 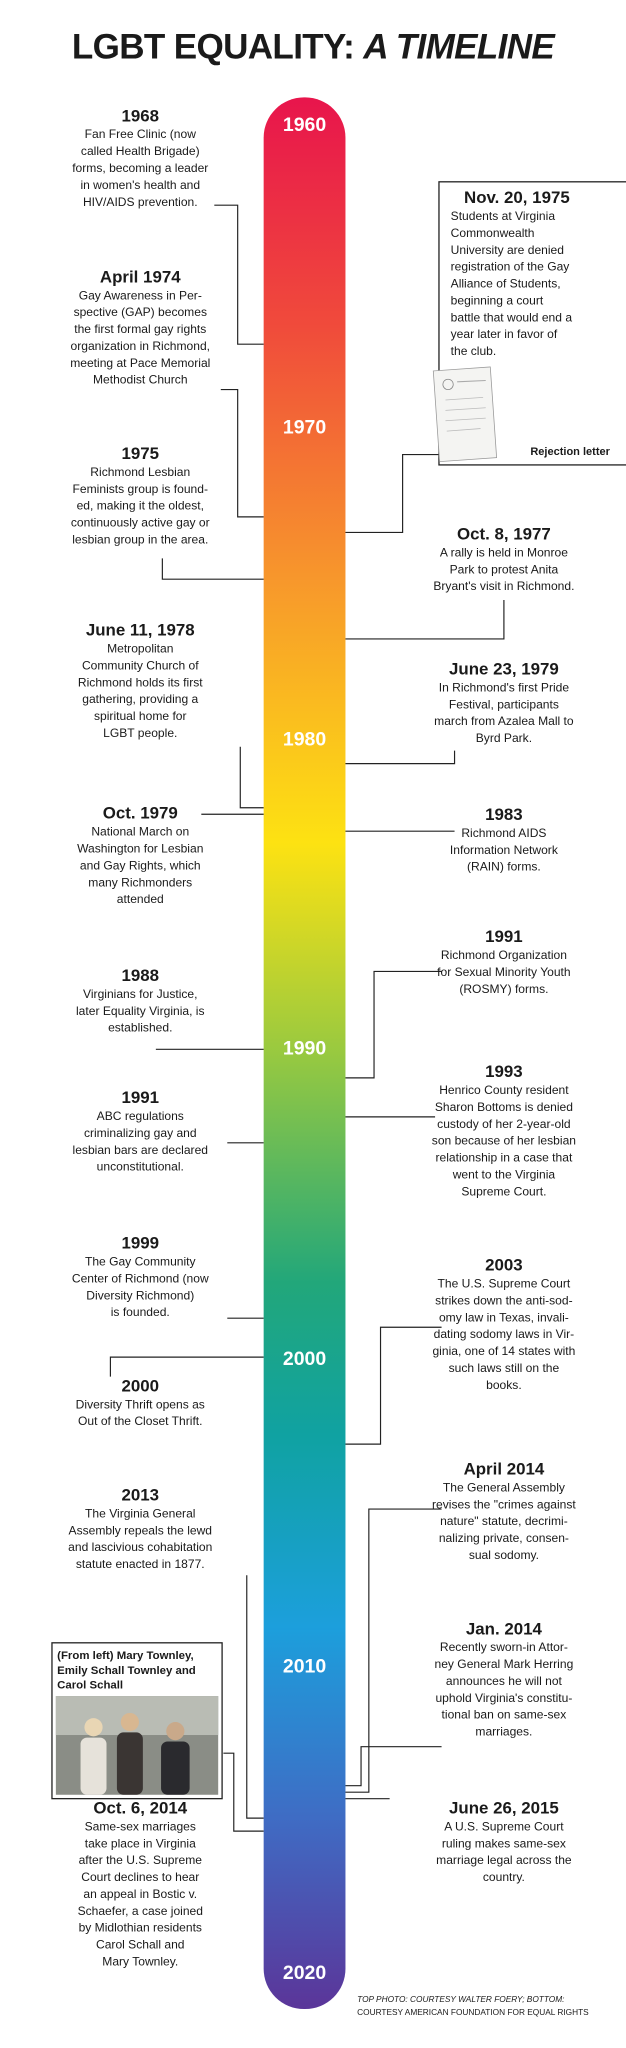 What do you see at coordinates (504, 704) in the screenshot?
I see `event-text: Festival, participants` at bounding box center [504, 704].